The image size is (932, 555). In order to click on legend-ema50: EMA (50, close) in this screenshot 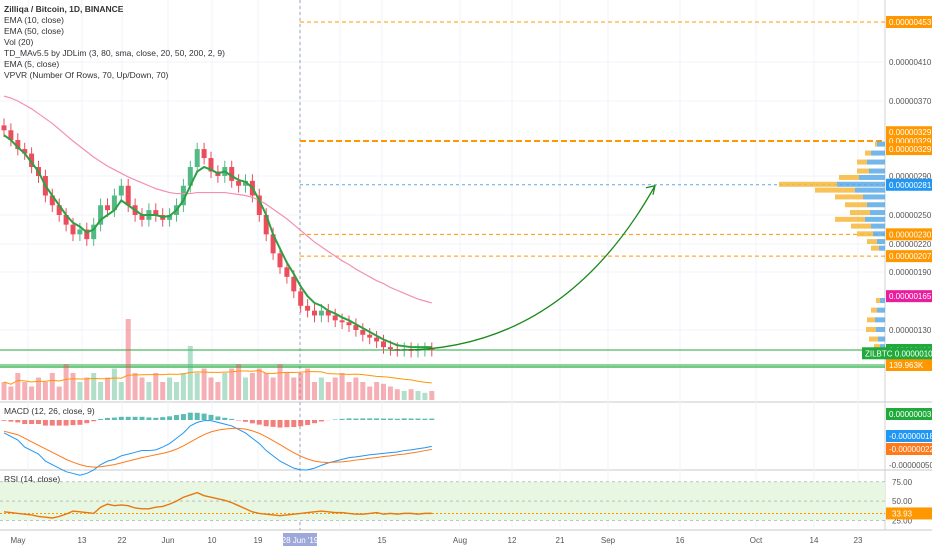, I will do `click(114, 31)`.